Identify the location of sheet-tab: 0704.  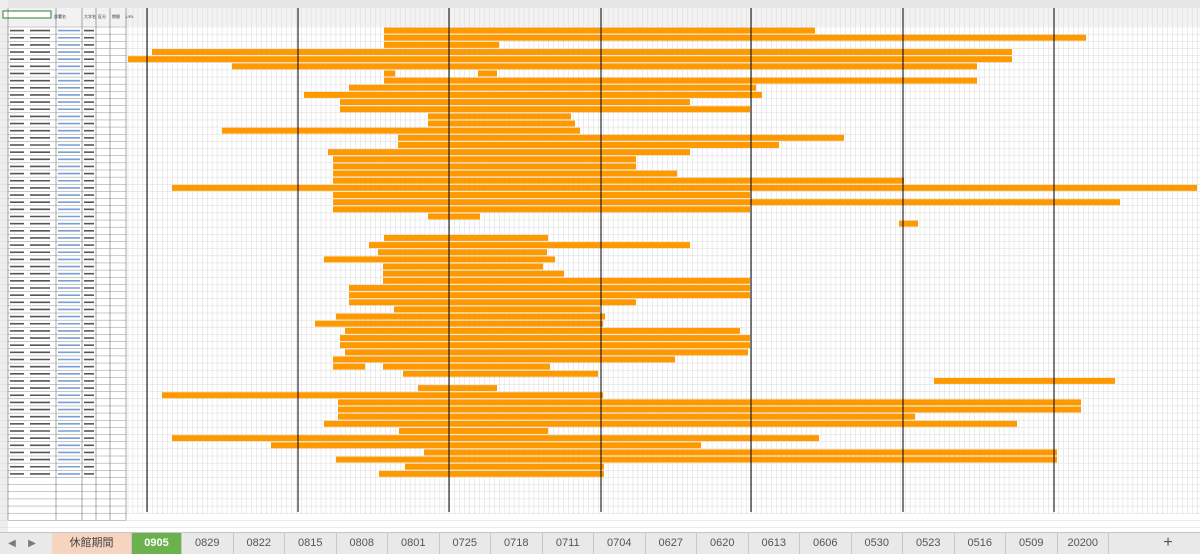
(620, 543).